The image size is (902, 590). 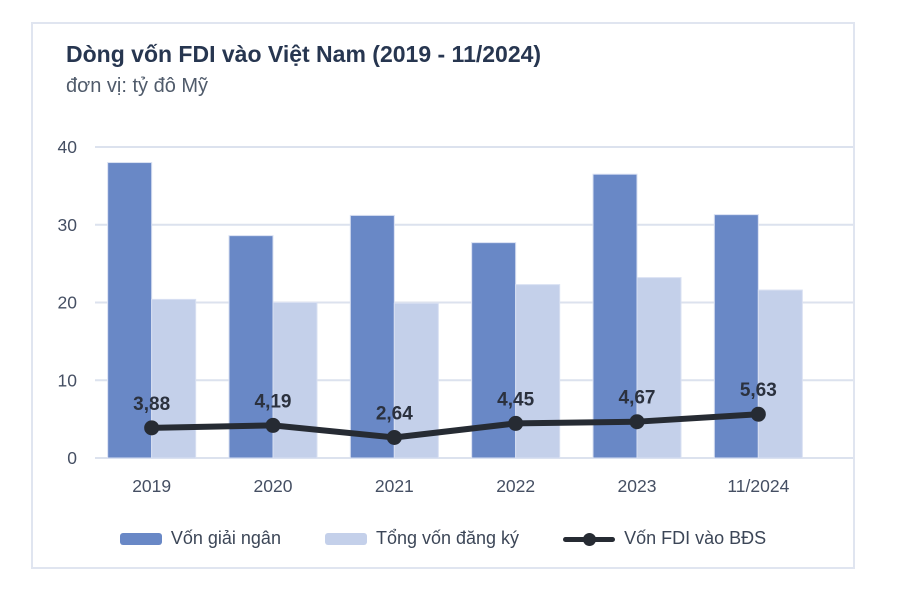 What do you see at coordinates (251, 347) in the screenshot?
I see `bar-disbursed-2020` at bounding box center [251, 347].